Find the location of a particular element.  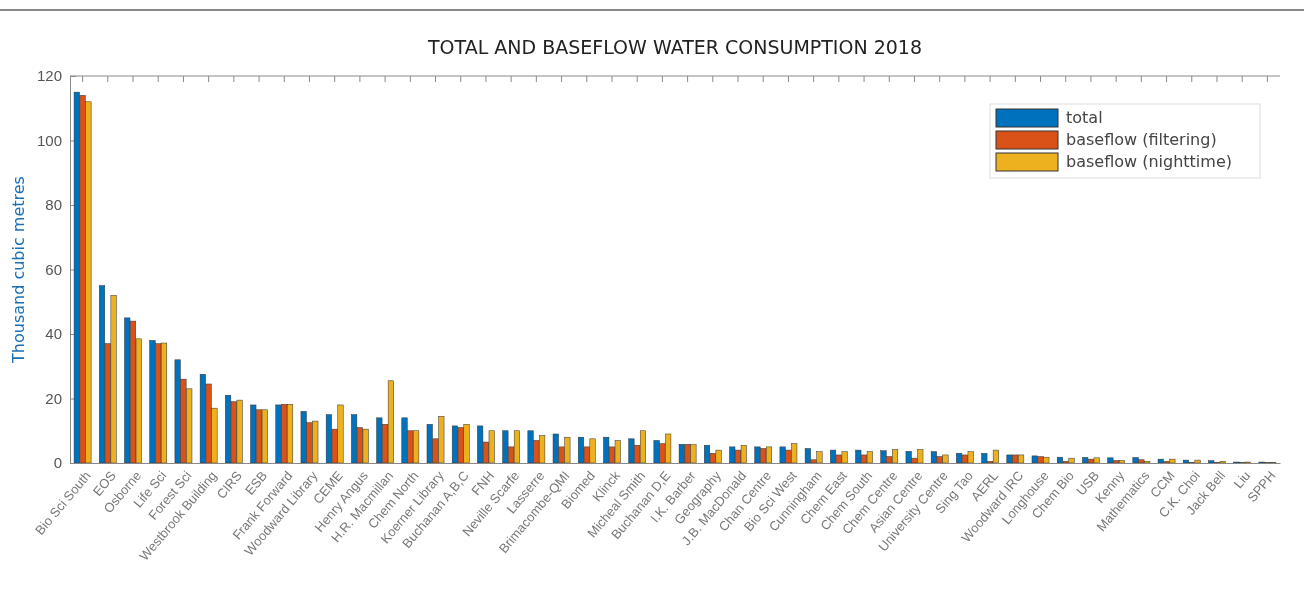

y-tick-label: 80 is located at coordinates (53, 205).